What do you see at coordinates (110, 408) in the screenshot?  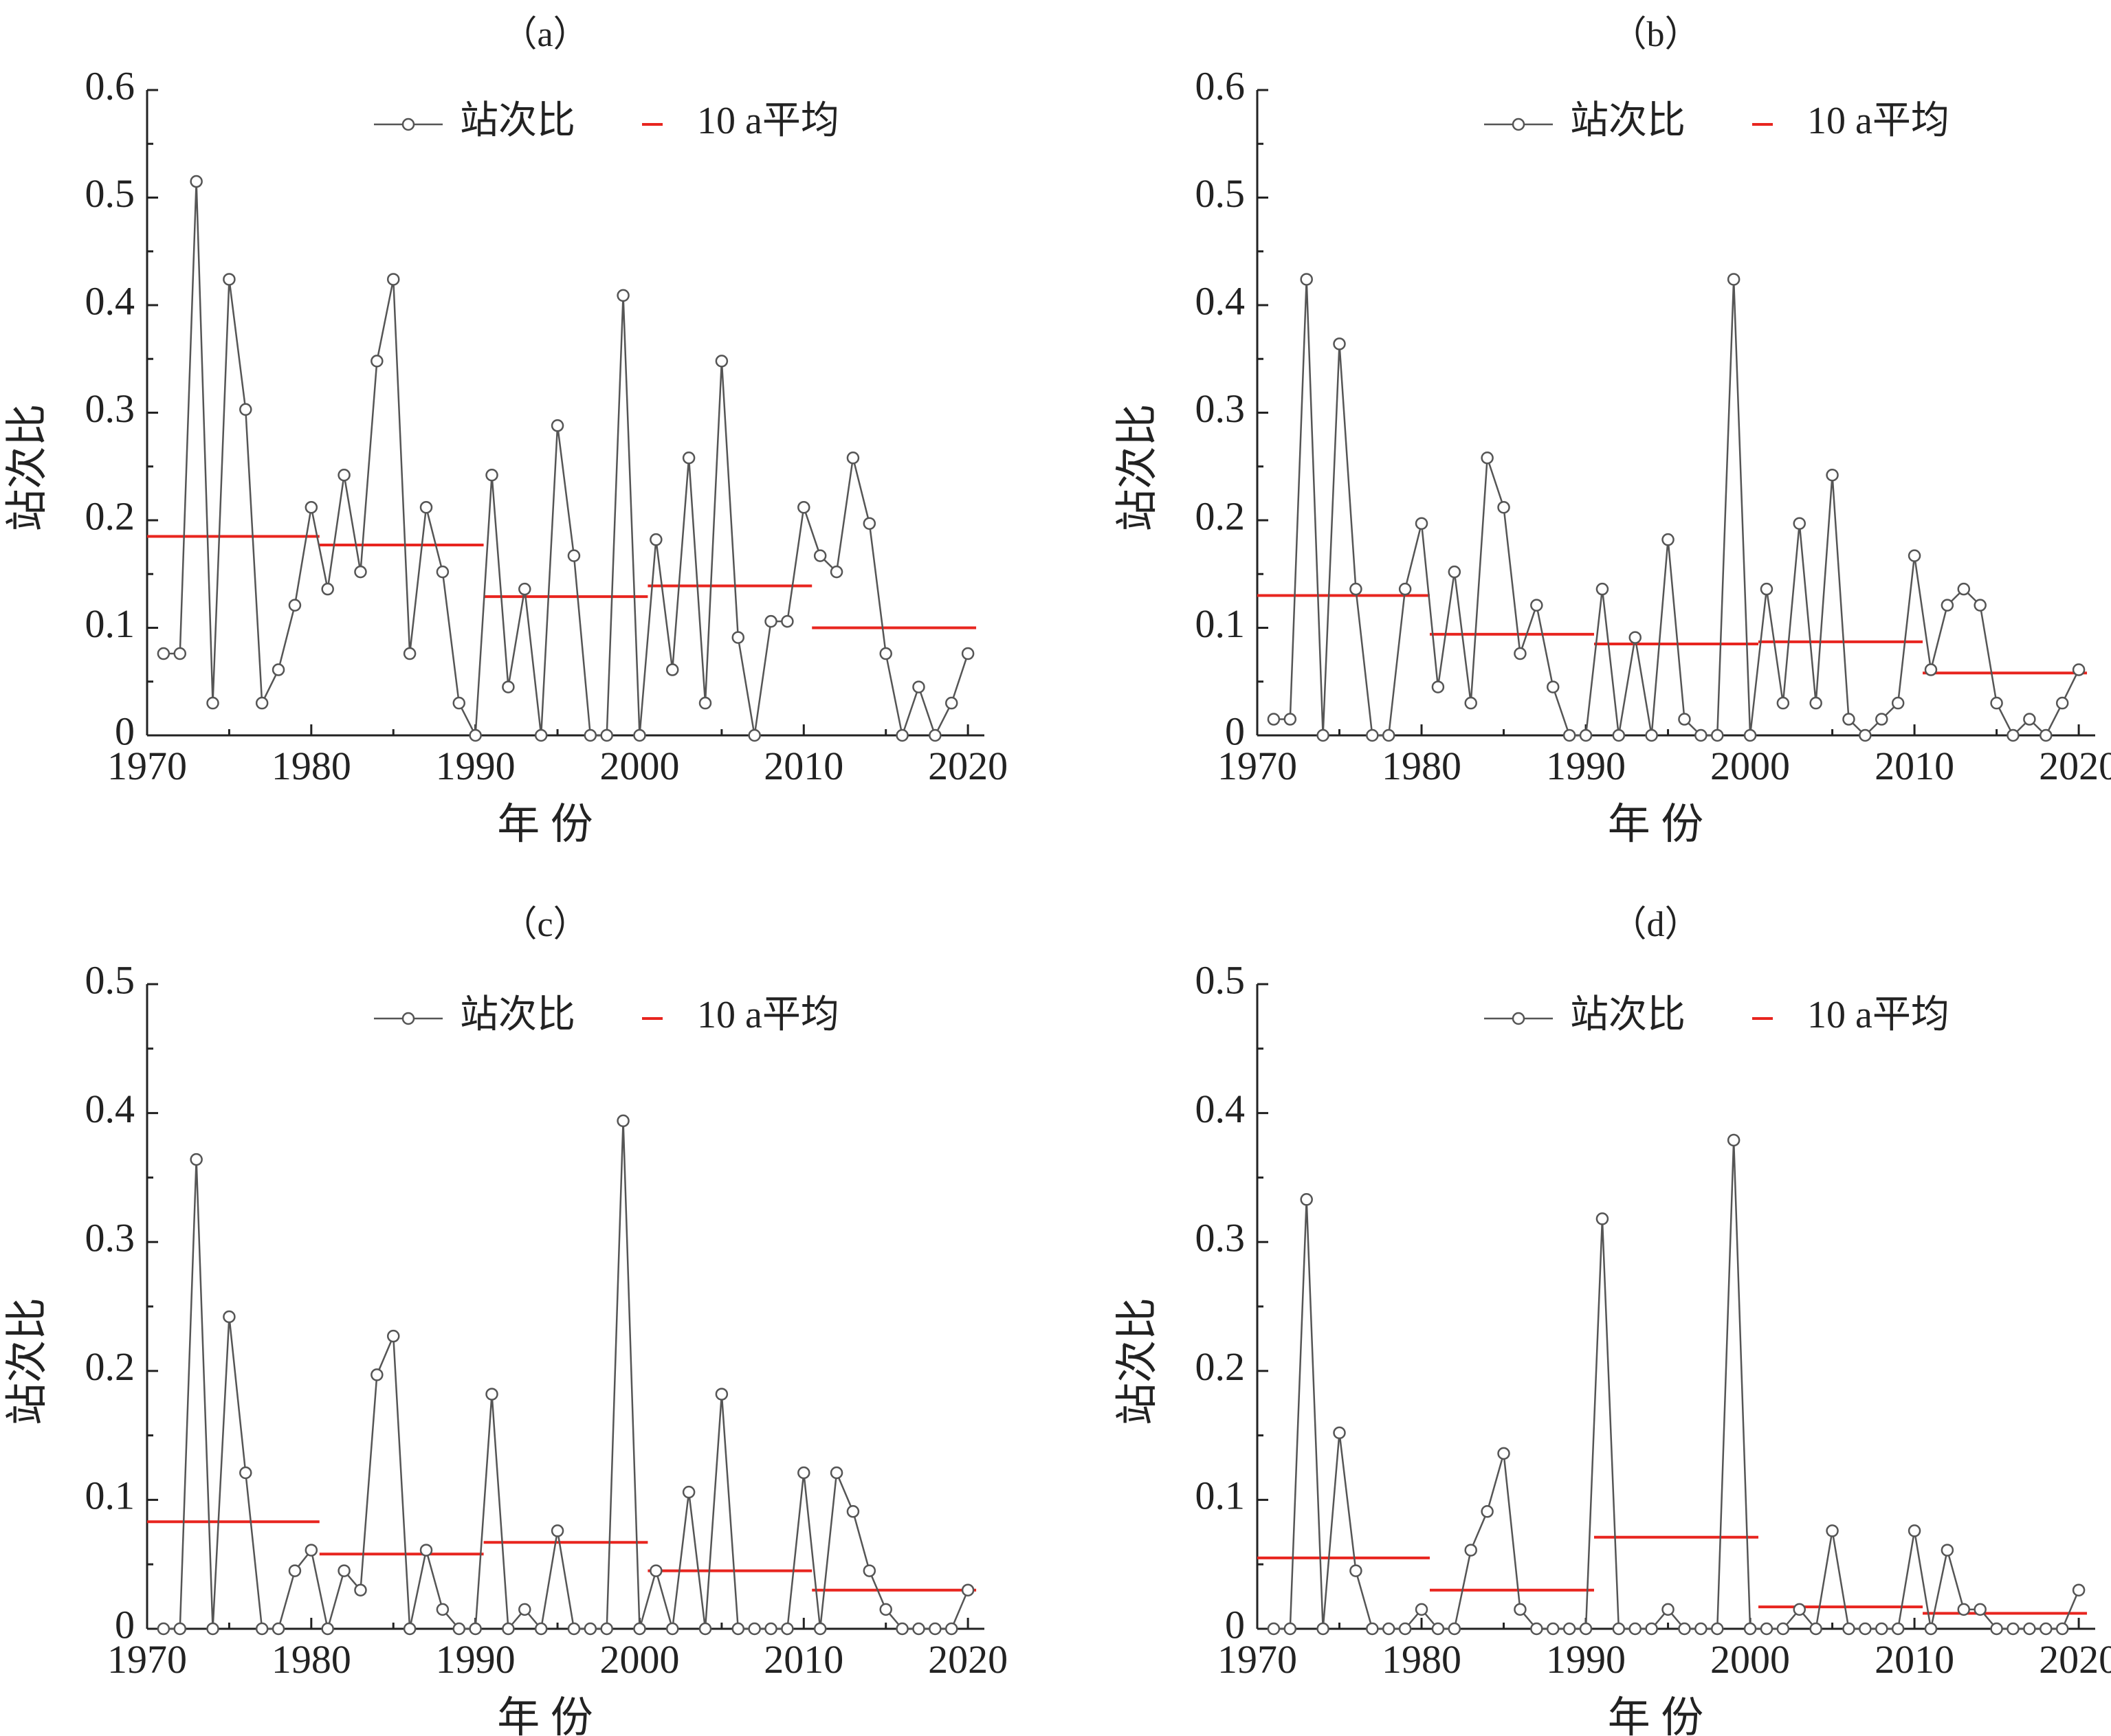 I see `y-tick-label: 0.3` at bounding box center [110, 408].